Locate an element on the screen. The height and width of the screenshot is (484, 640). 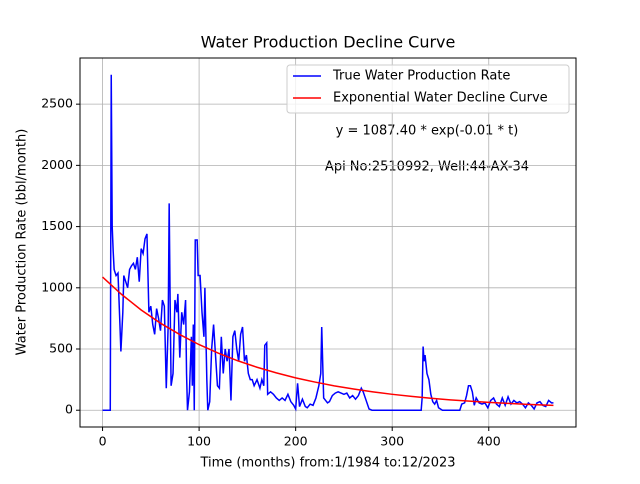
x-axis-label: Time (months) from:1/1984 to:12/2023 is located at coordinates (327, 463).